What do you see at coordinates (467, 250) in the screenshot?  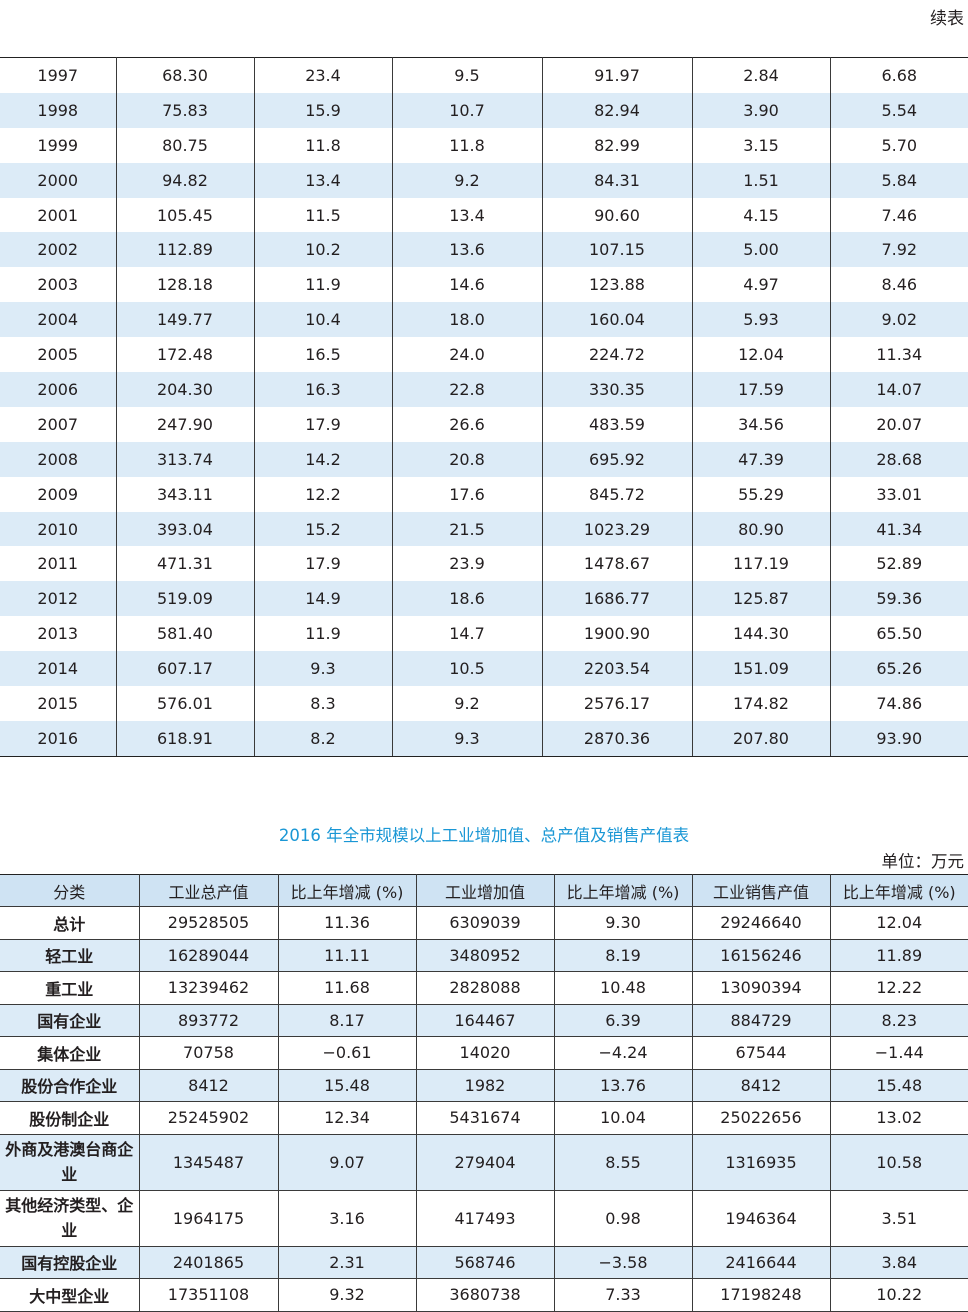 I see `table-cell: 13.6` at bounding box center [467, 250].